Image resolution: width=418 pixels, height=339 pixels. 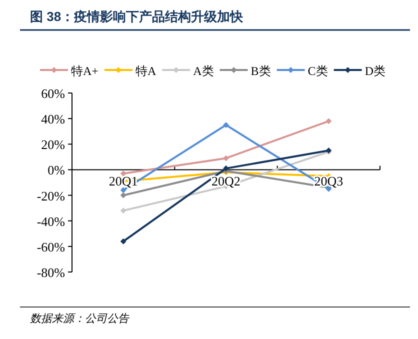 What do you see at coordinates (375, 71) in the screenshot?
I see `legend-label: D类` at bounding box center [375, 71].